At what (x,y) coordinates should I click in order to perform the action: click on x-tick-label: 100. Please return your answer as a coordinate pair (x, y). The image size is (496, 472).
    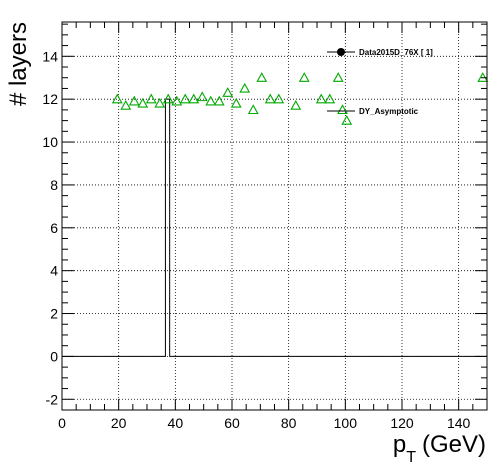
    Looking at the image, I should click on (346, 423).